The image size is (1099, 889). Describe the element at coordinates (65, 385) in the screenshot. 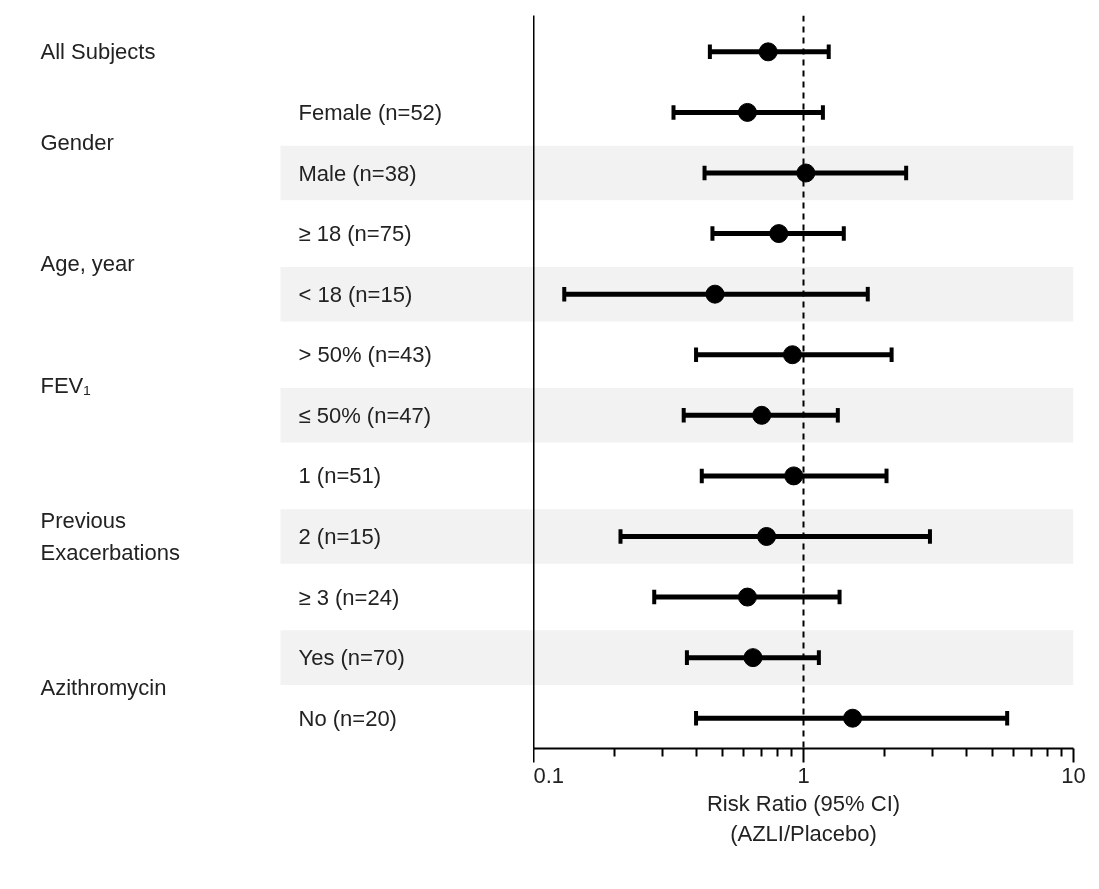

I see `text: FEV₁` at that location.